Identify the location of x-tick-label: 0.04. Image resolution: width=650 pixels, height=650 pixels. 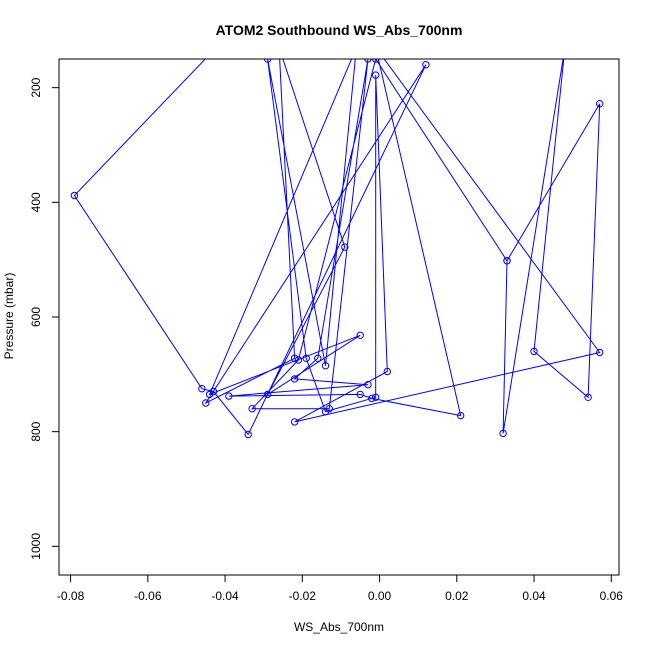
(534, 596).